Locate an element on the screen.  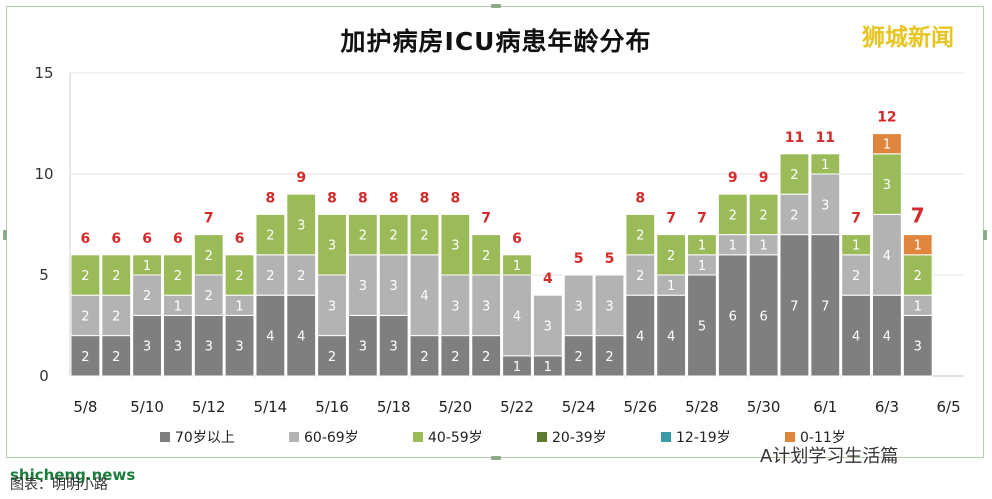
x-tick-label: 5/22 is located at coordinates (517, 407).